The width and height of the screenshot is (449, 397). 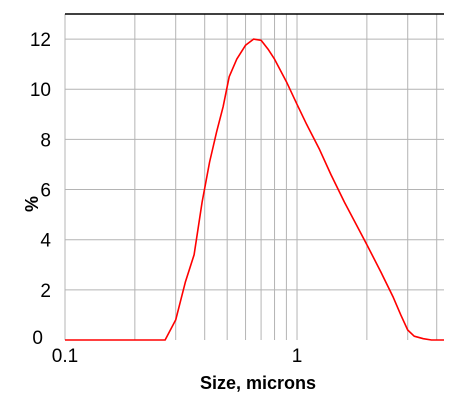 What do you see at coordinates (40, 40) in the screenshot?
I see `y-tick-label: 12` at bounding box center [40, 40].